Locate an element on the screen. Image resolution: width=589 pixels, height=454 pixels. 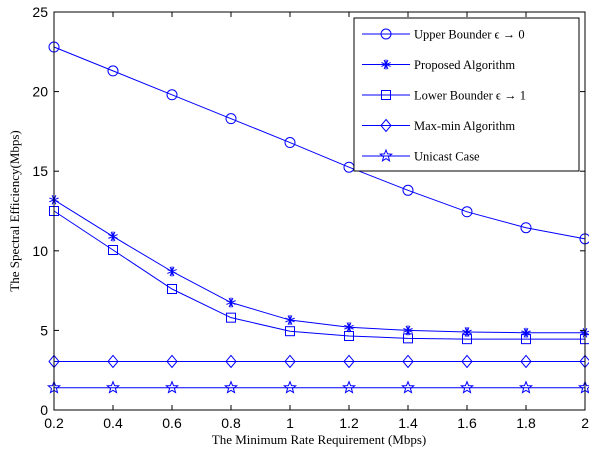
series-4-point-4-shape is located at coordinates (231, 361).